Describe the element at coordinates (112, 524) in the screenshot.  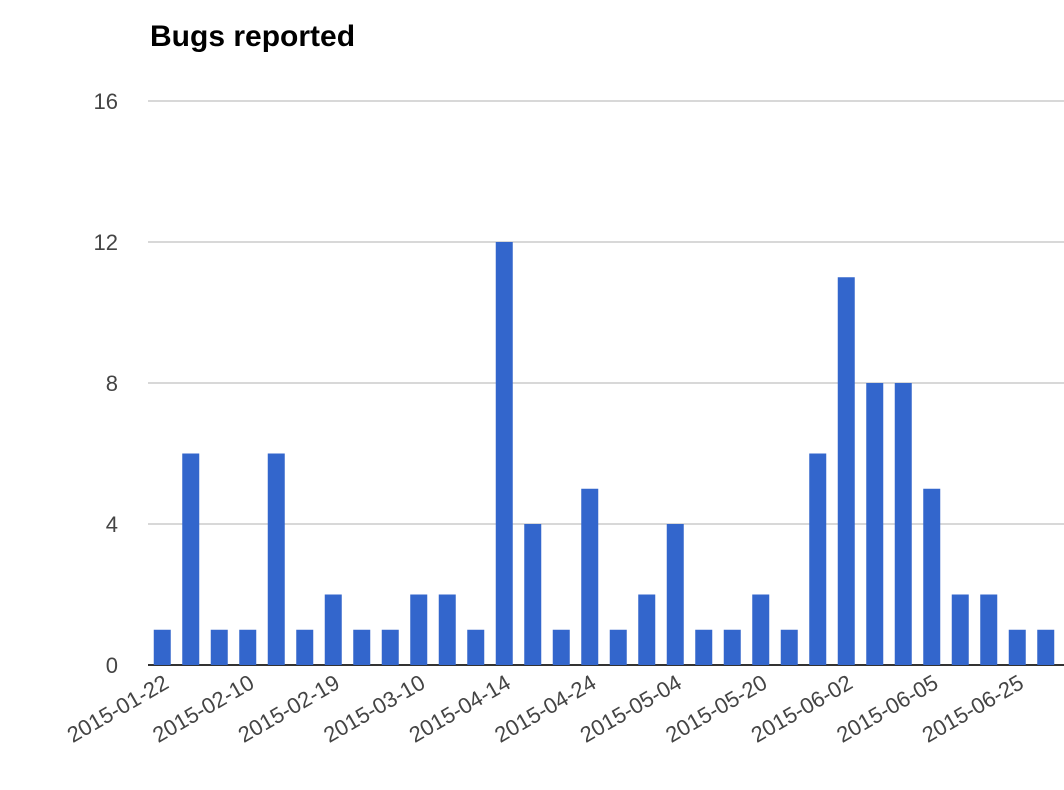
I see `y-tick-label: 4` at that location.